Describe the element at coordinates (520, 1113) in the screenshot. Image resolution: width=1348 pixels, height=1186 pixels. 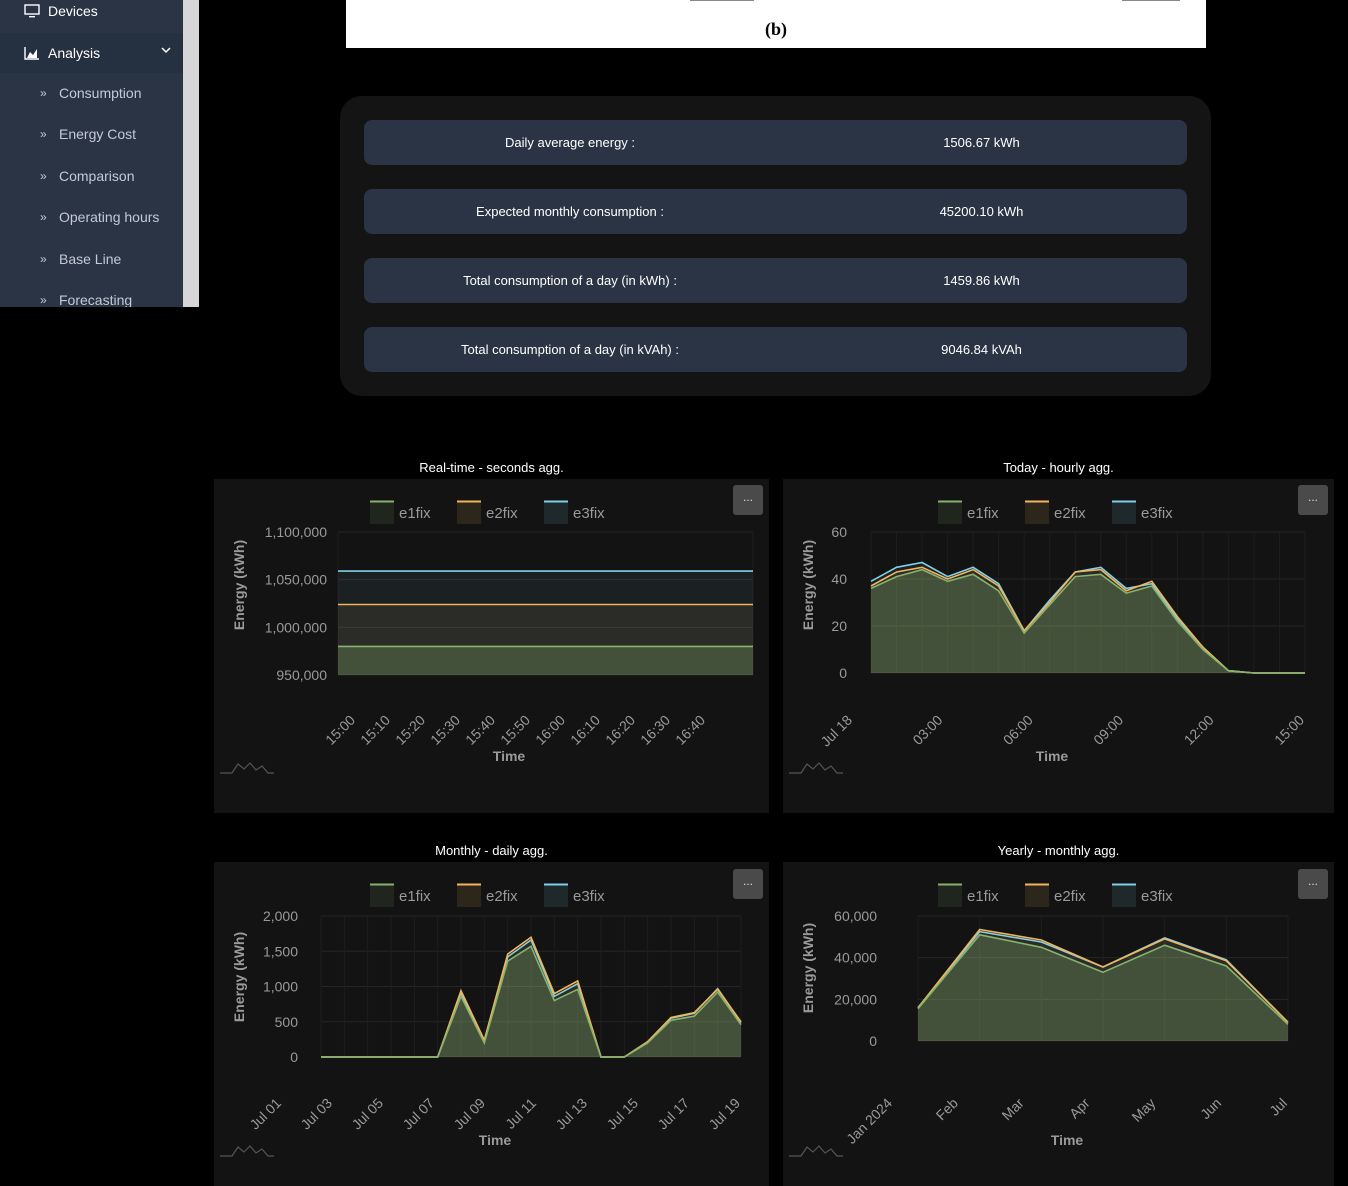
I see `x-tick-label: Jul 11` at that location.